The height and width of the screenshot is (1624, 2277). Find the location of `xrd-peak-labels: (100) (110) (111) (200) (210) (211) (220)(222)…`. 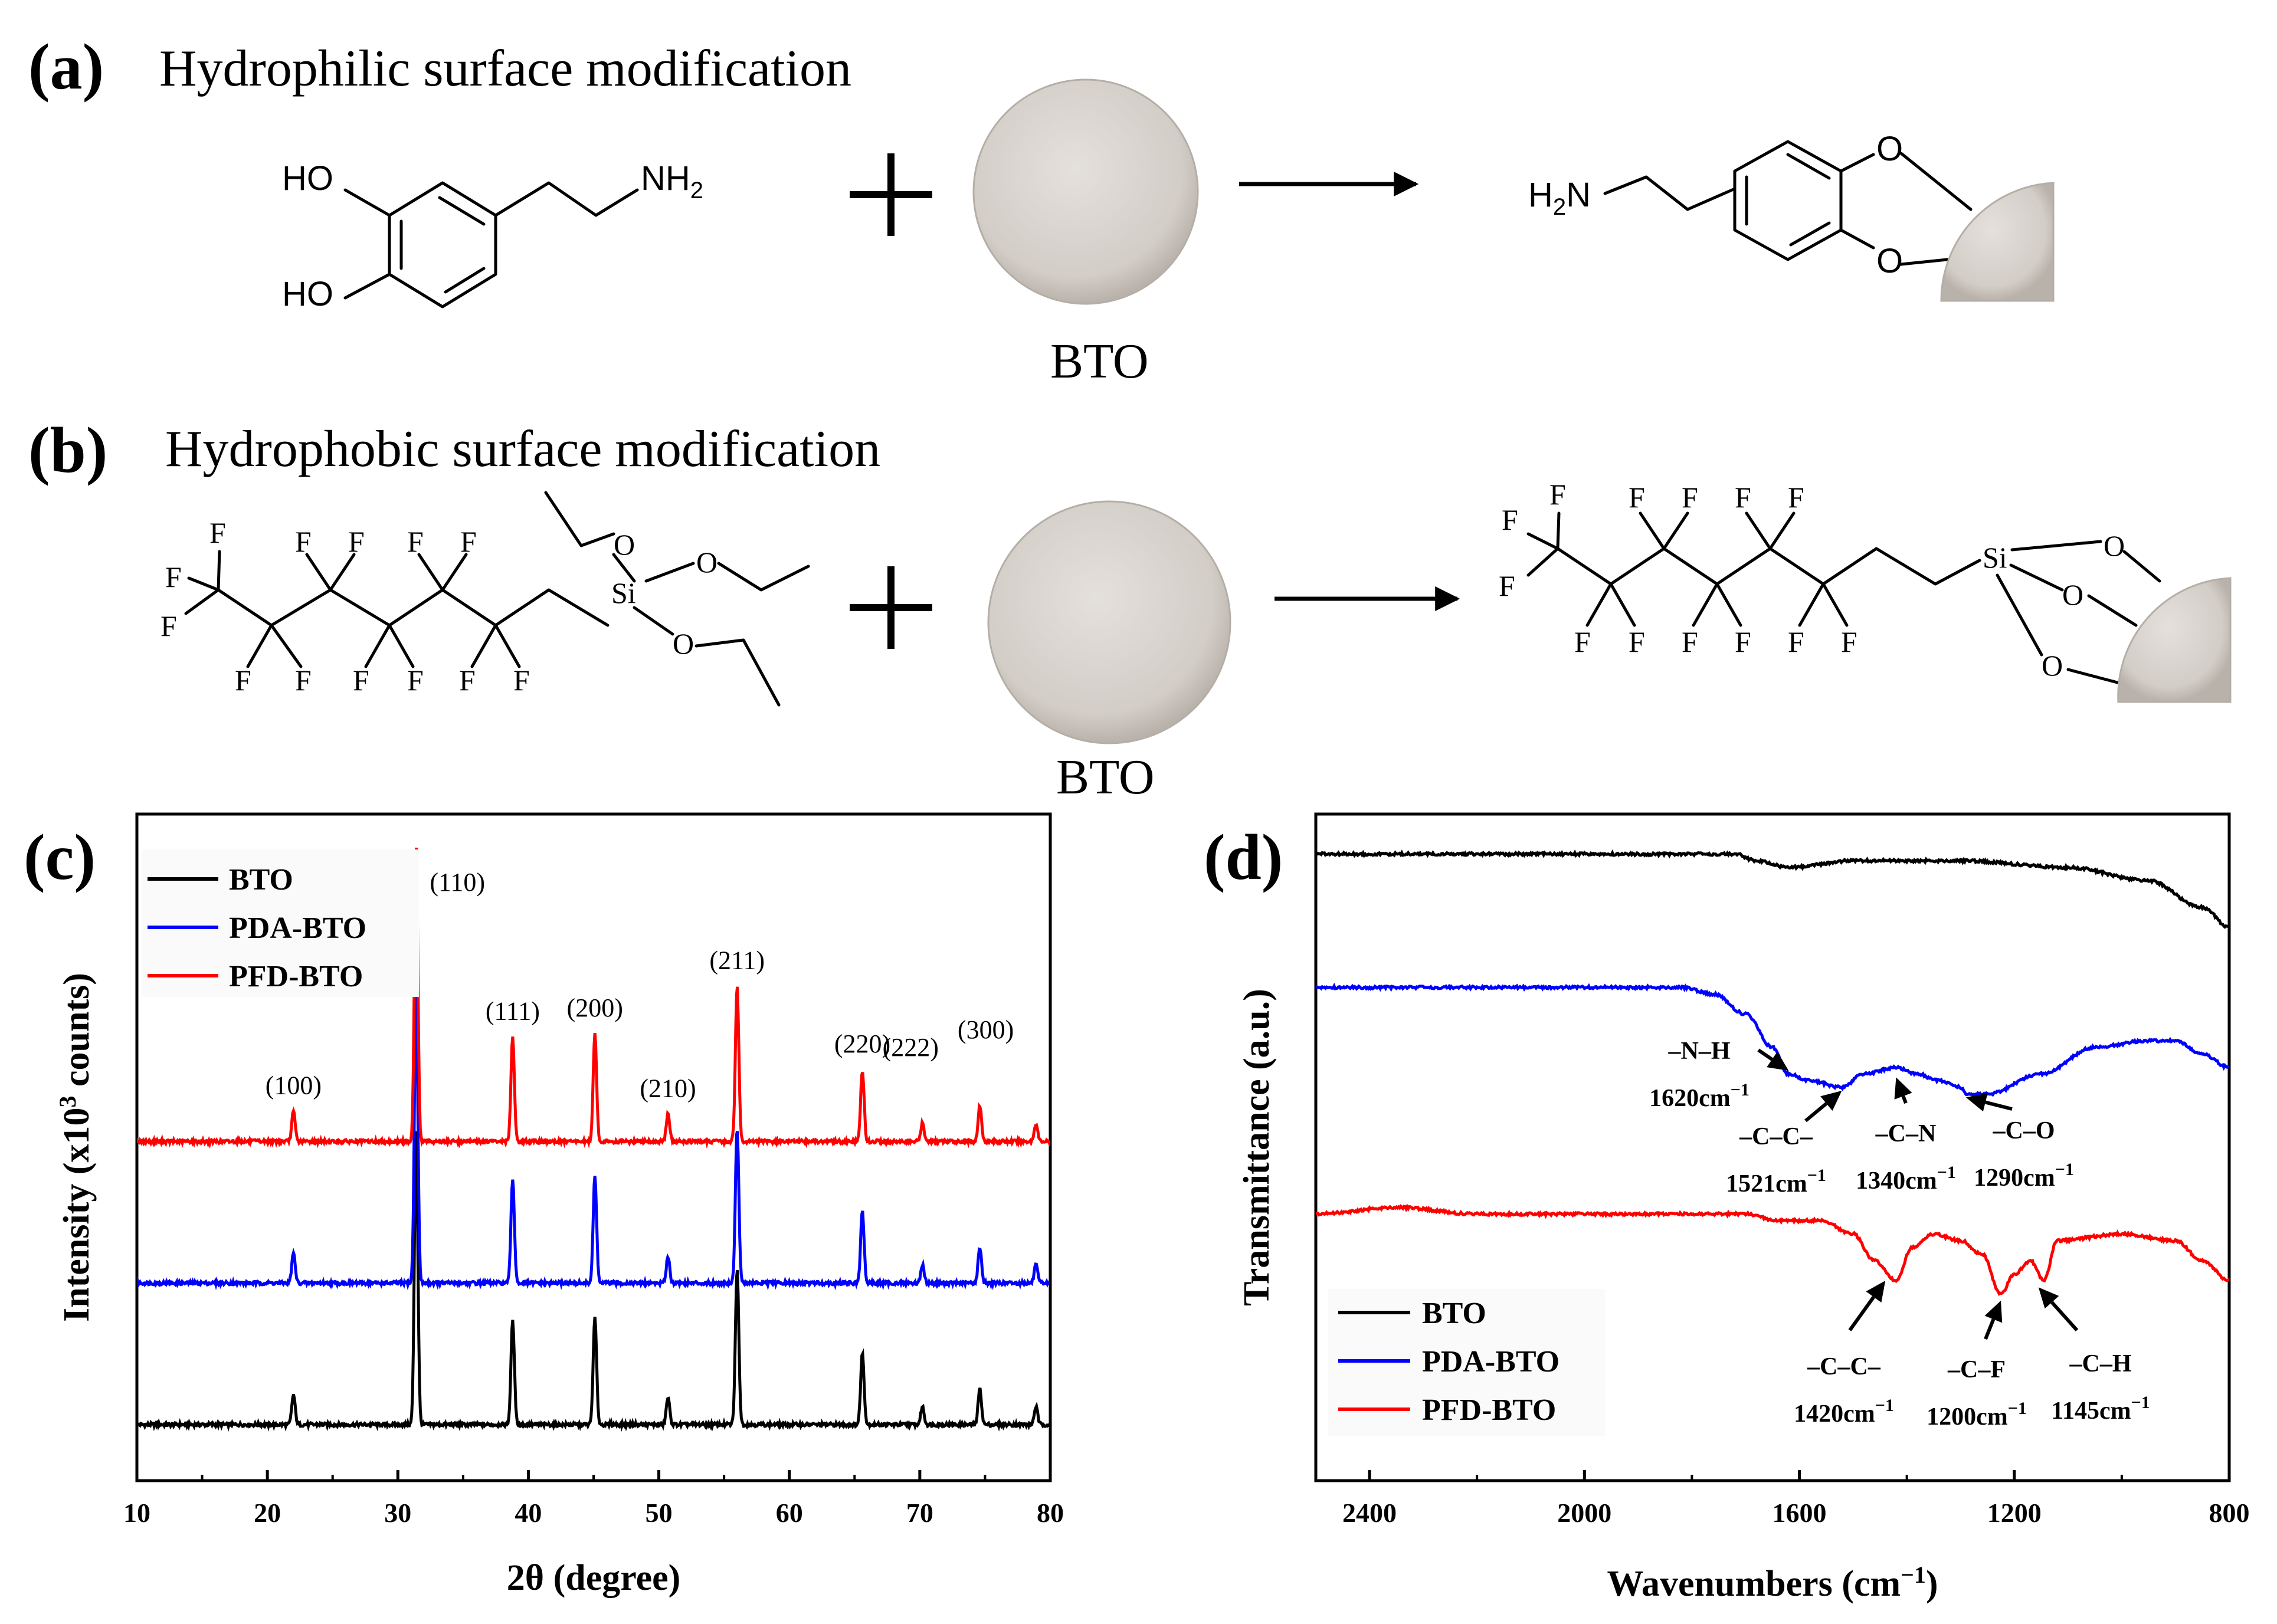

xrd-peak-labels: (100) (110) (111) (200) (210) (211) (220)(222)… is located at coordinates (640, 985).